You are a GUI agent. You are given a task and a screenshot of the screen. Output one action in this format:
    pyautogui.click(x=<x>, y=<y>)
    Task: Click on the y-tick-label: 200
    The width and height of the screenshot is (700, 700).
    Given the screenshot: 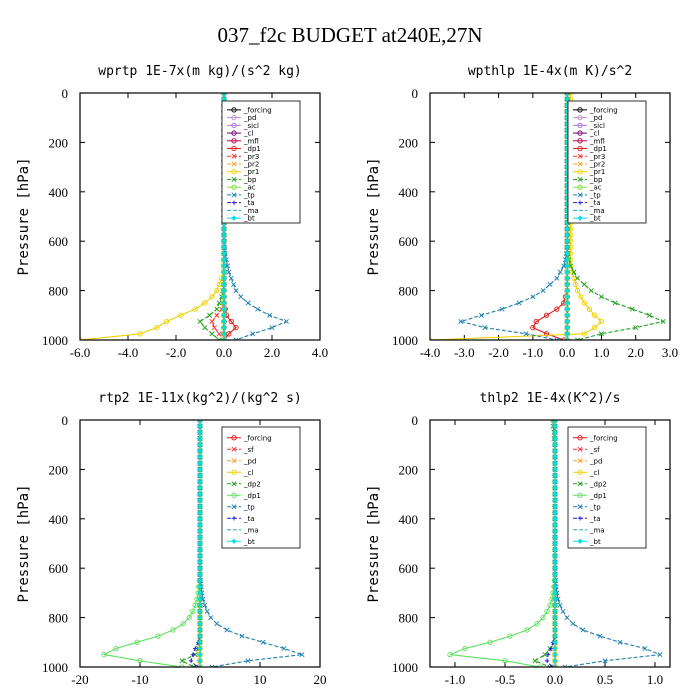 What is the action you would take?
    pyautogui.click(x=409, y=142)
    